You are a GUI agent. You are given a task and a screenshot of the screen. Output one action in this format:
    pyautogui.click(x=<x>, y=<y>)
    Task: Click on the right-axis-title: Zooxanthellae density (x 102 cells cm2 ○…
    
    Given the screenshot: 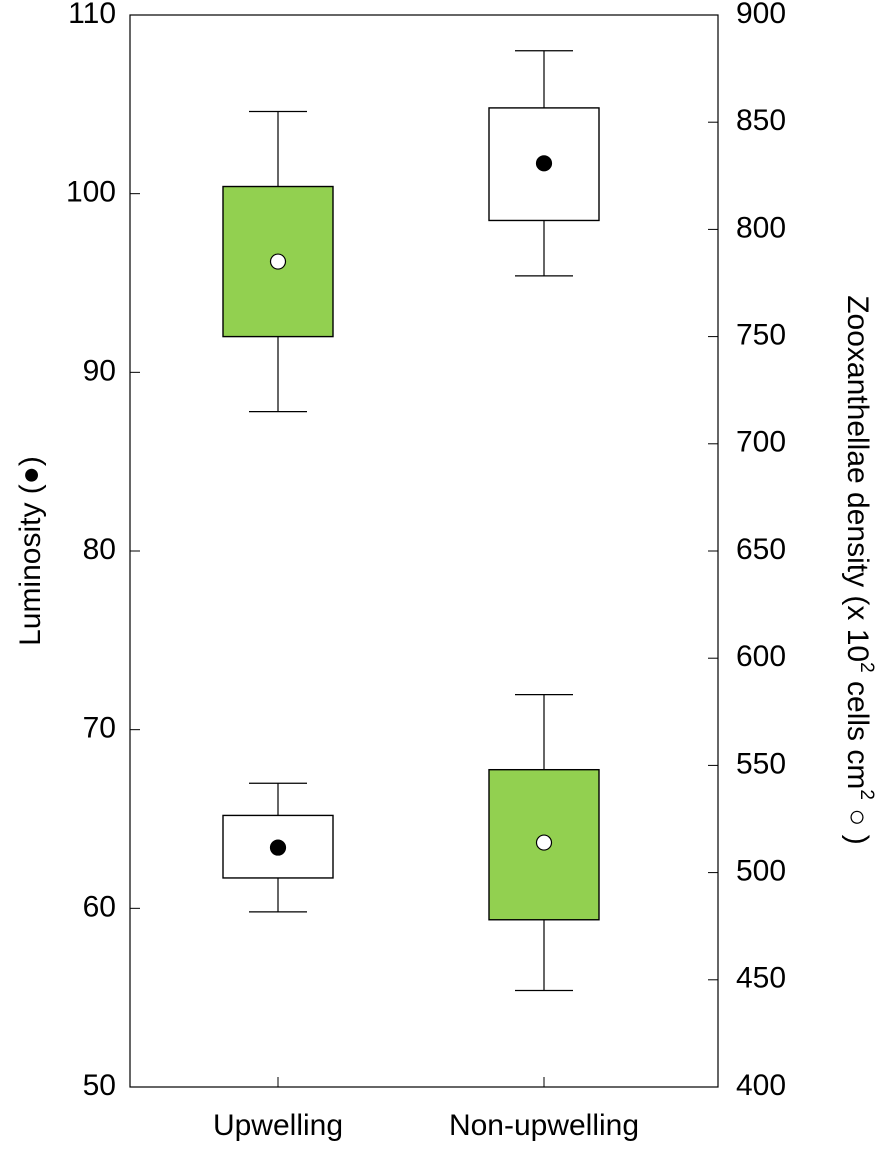 What is the action you would take?
    pyautogui.click(x=859, y=570)
    